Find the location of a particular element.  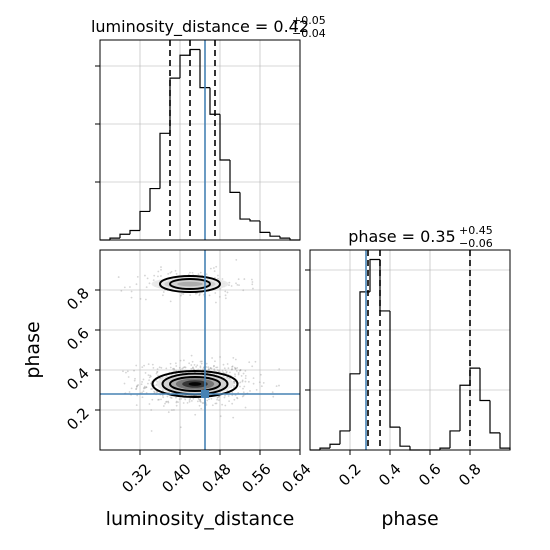

contour-ytick-label-3: 0.8 is located at coordinates (78, 299).